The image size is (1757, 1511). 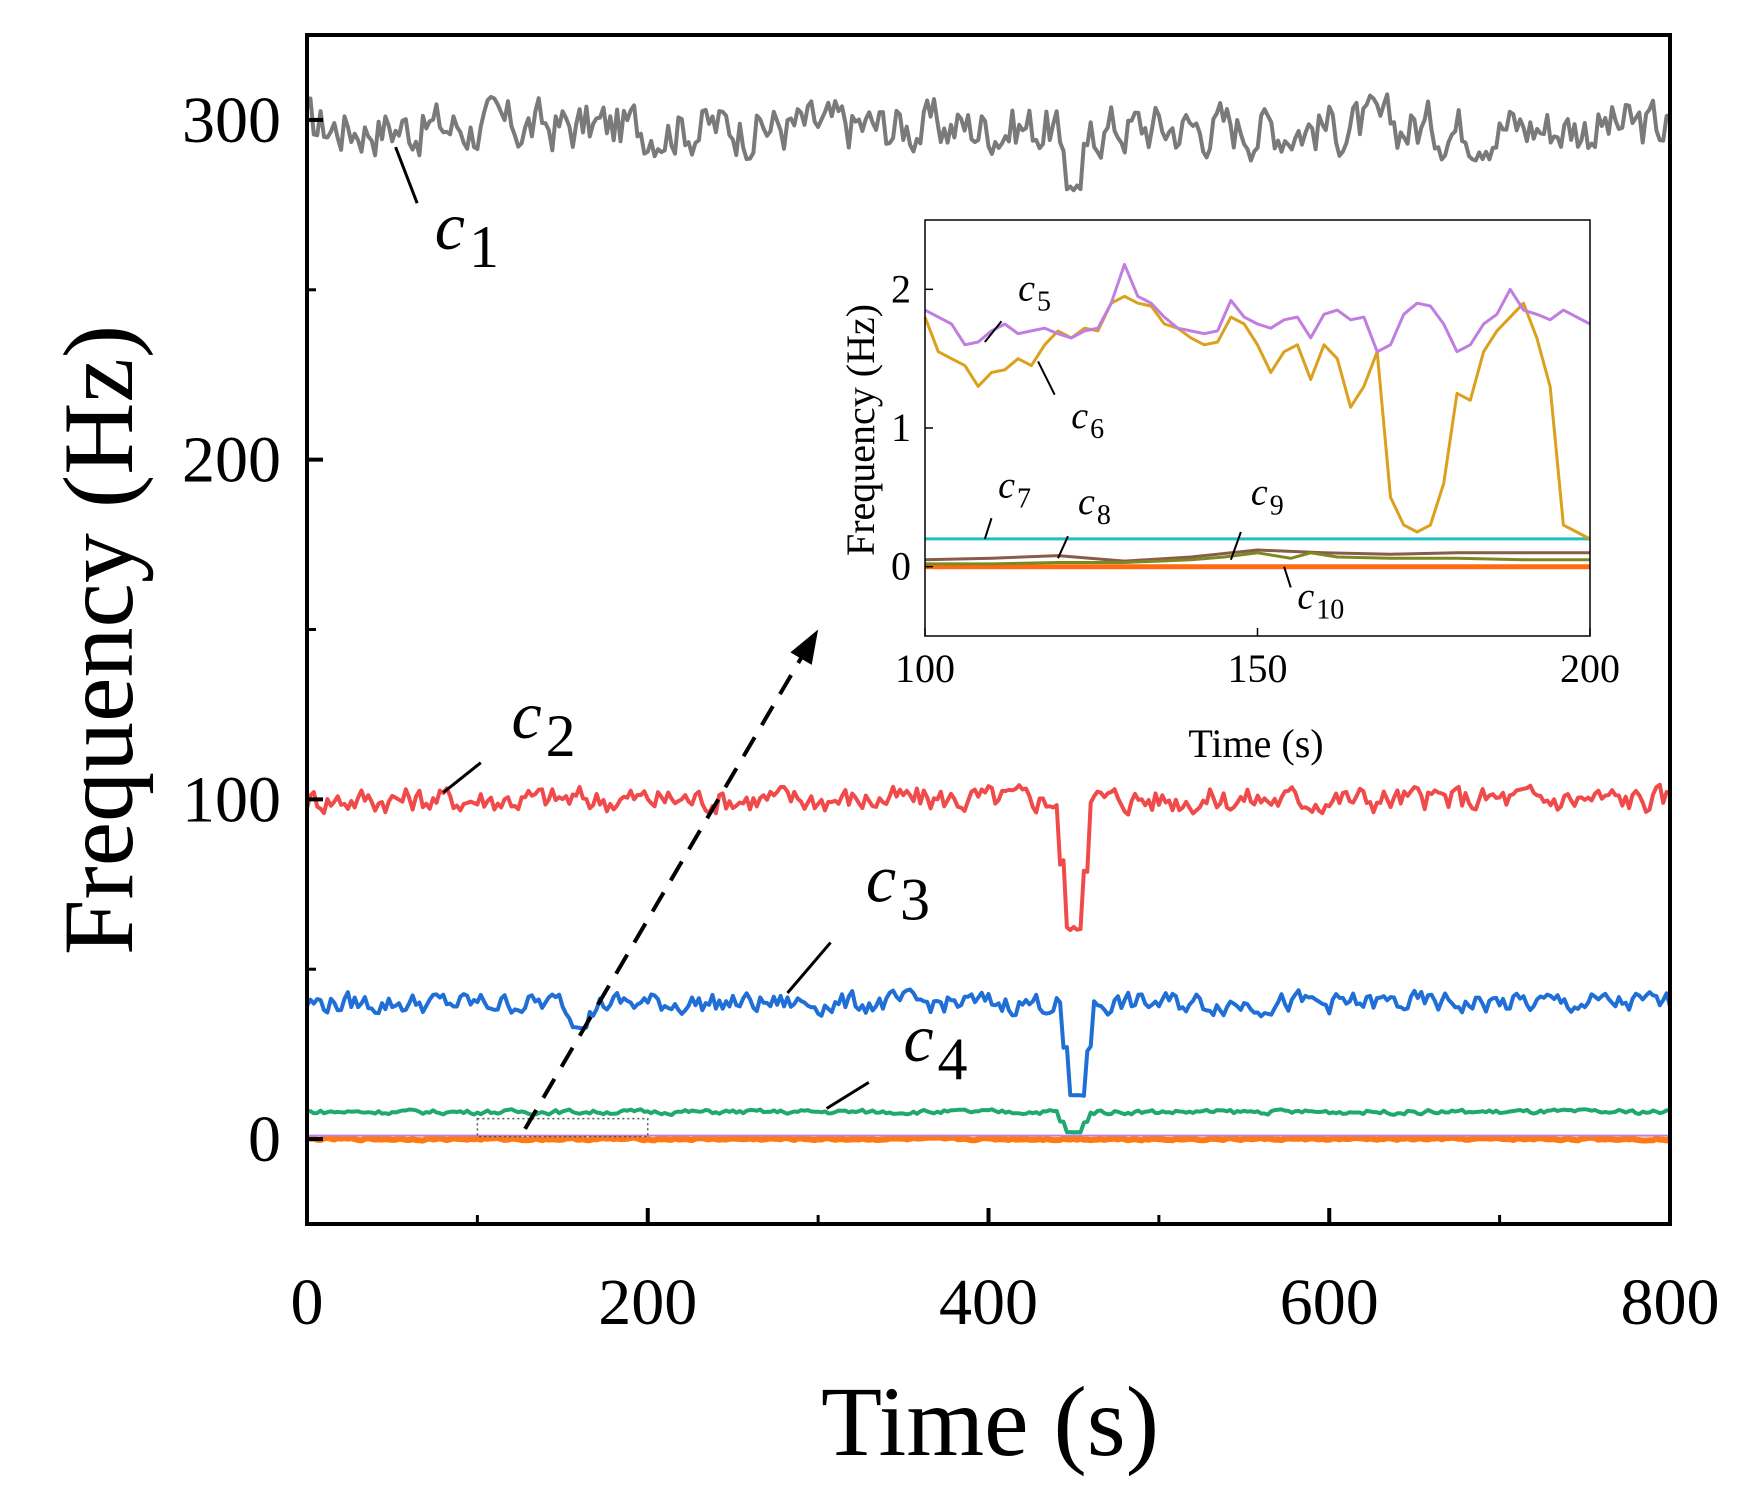 What do you see at coordinates (898, 886) in the screenshot?
I see `main-curve-label-c3: c3` at bounding box center [898, 886].